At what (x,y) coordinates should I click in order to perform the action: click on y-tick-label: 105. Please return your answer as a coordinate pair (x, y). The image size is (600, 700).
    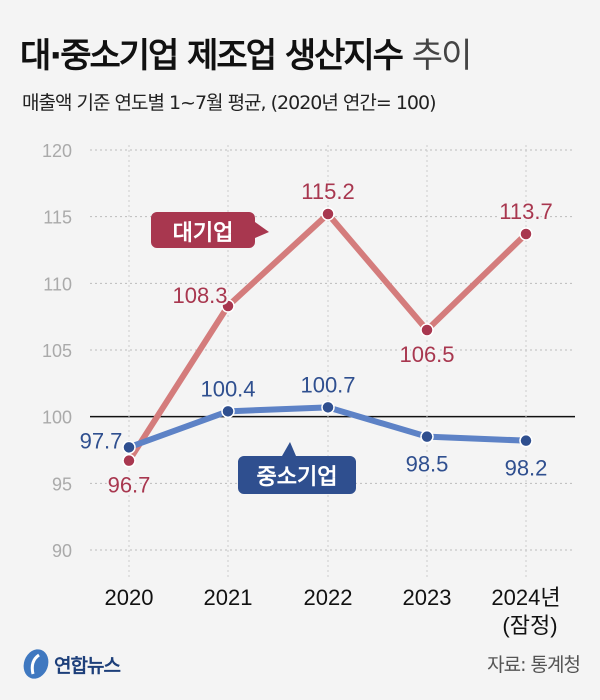
    Looking at the image, I should click on (57, 351).